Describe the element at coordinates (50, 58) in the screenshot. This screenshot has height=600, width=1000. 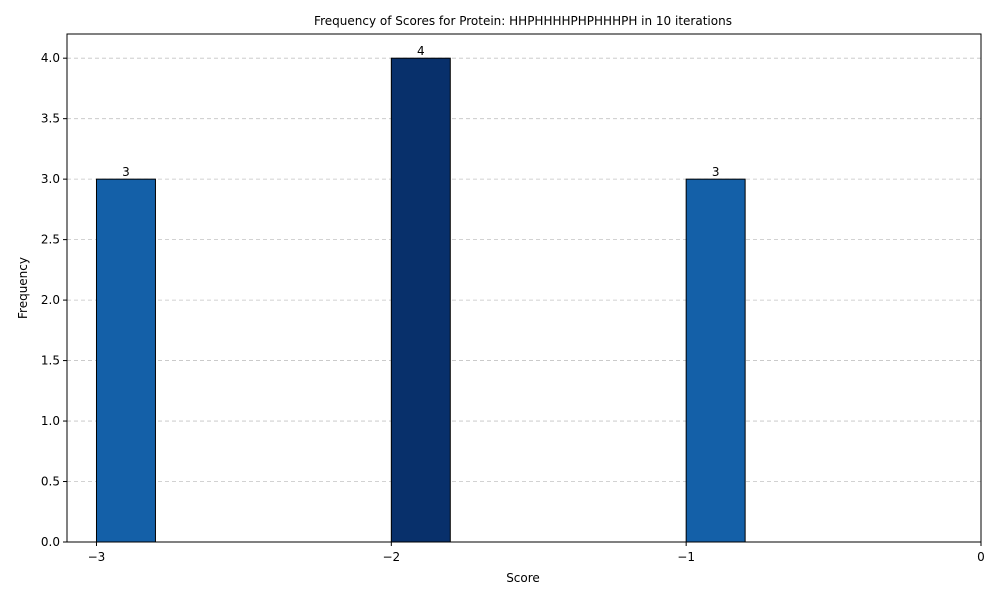
I see `y-tick-label: 4.0` at that location.